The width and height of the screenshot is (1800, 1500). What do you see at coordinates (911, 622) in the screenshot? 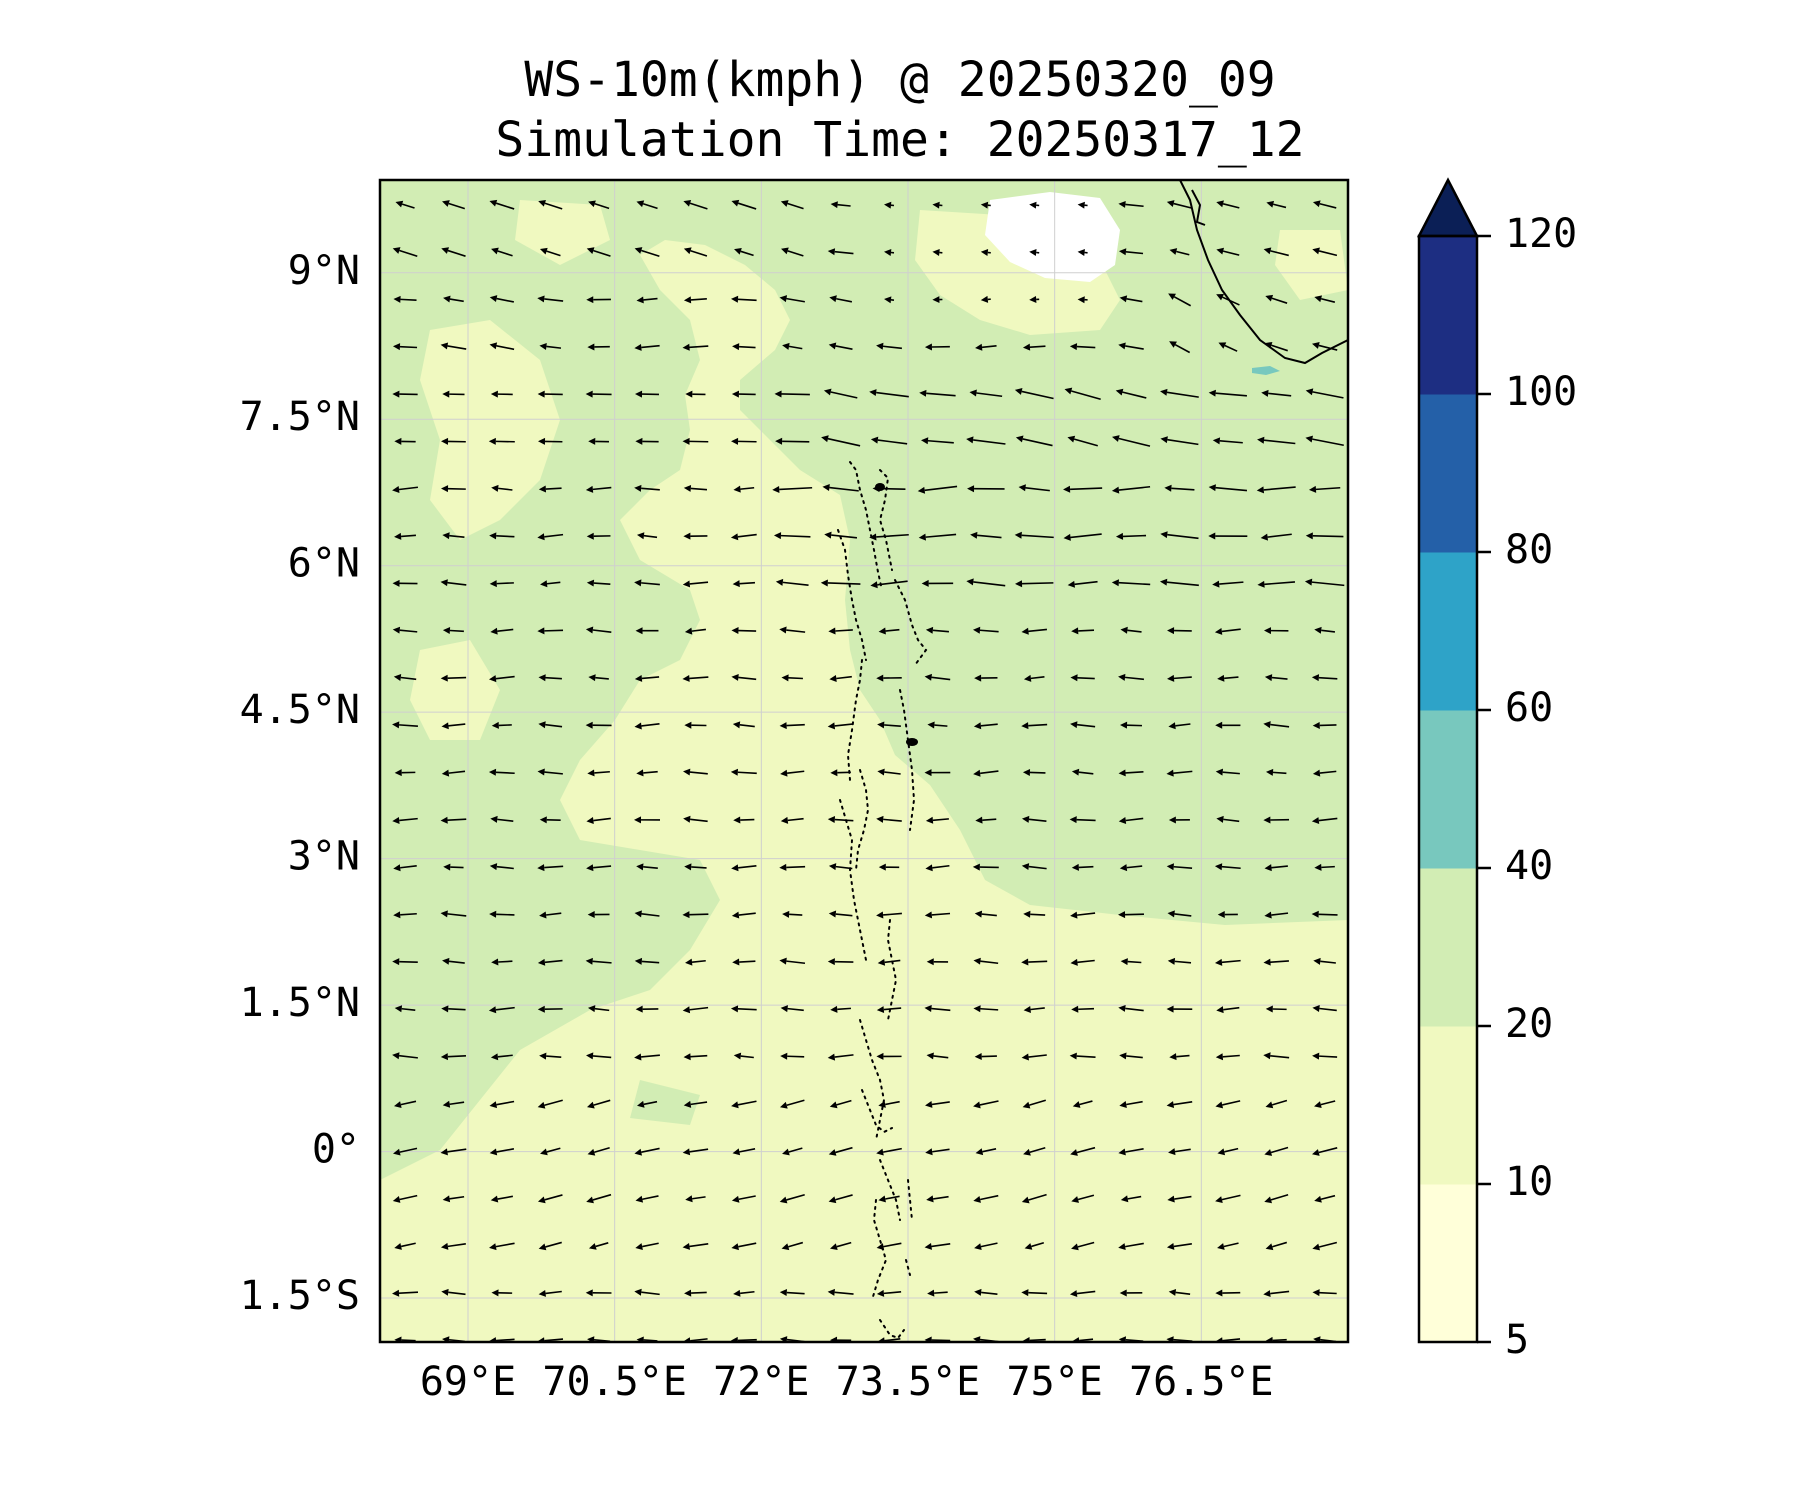
I see `atoll-outline` at bounding box center [911, 622].